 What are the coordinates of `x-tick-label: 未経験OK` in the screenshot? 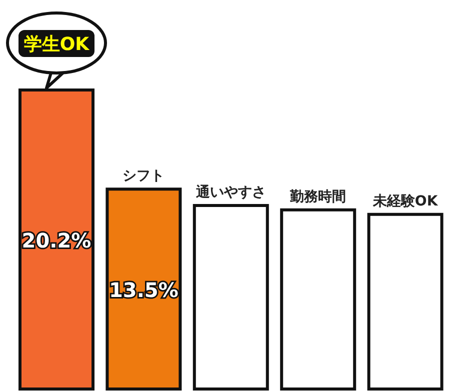 It's located at (405, 201).